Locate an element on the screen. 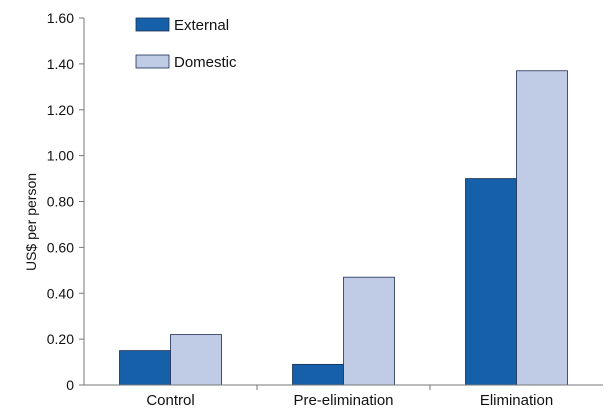 The height and width of the screenshot is (412, 608). x-axis-ticks: Control Pre-elimination Elimination is located at coordinates (349, 397).